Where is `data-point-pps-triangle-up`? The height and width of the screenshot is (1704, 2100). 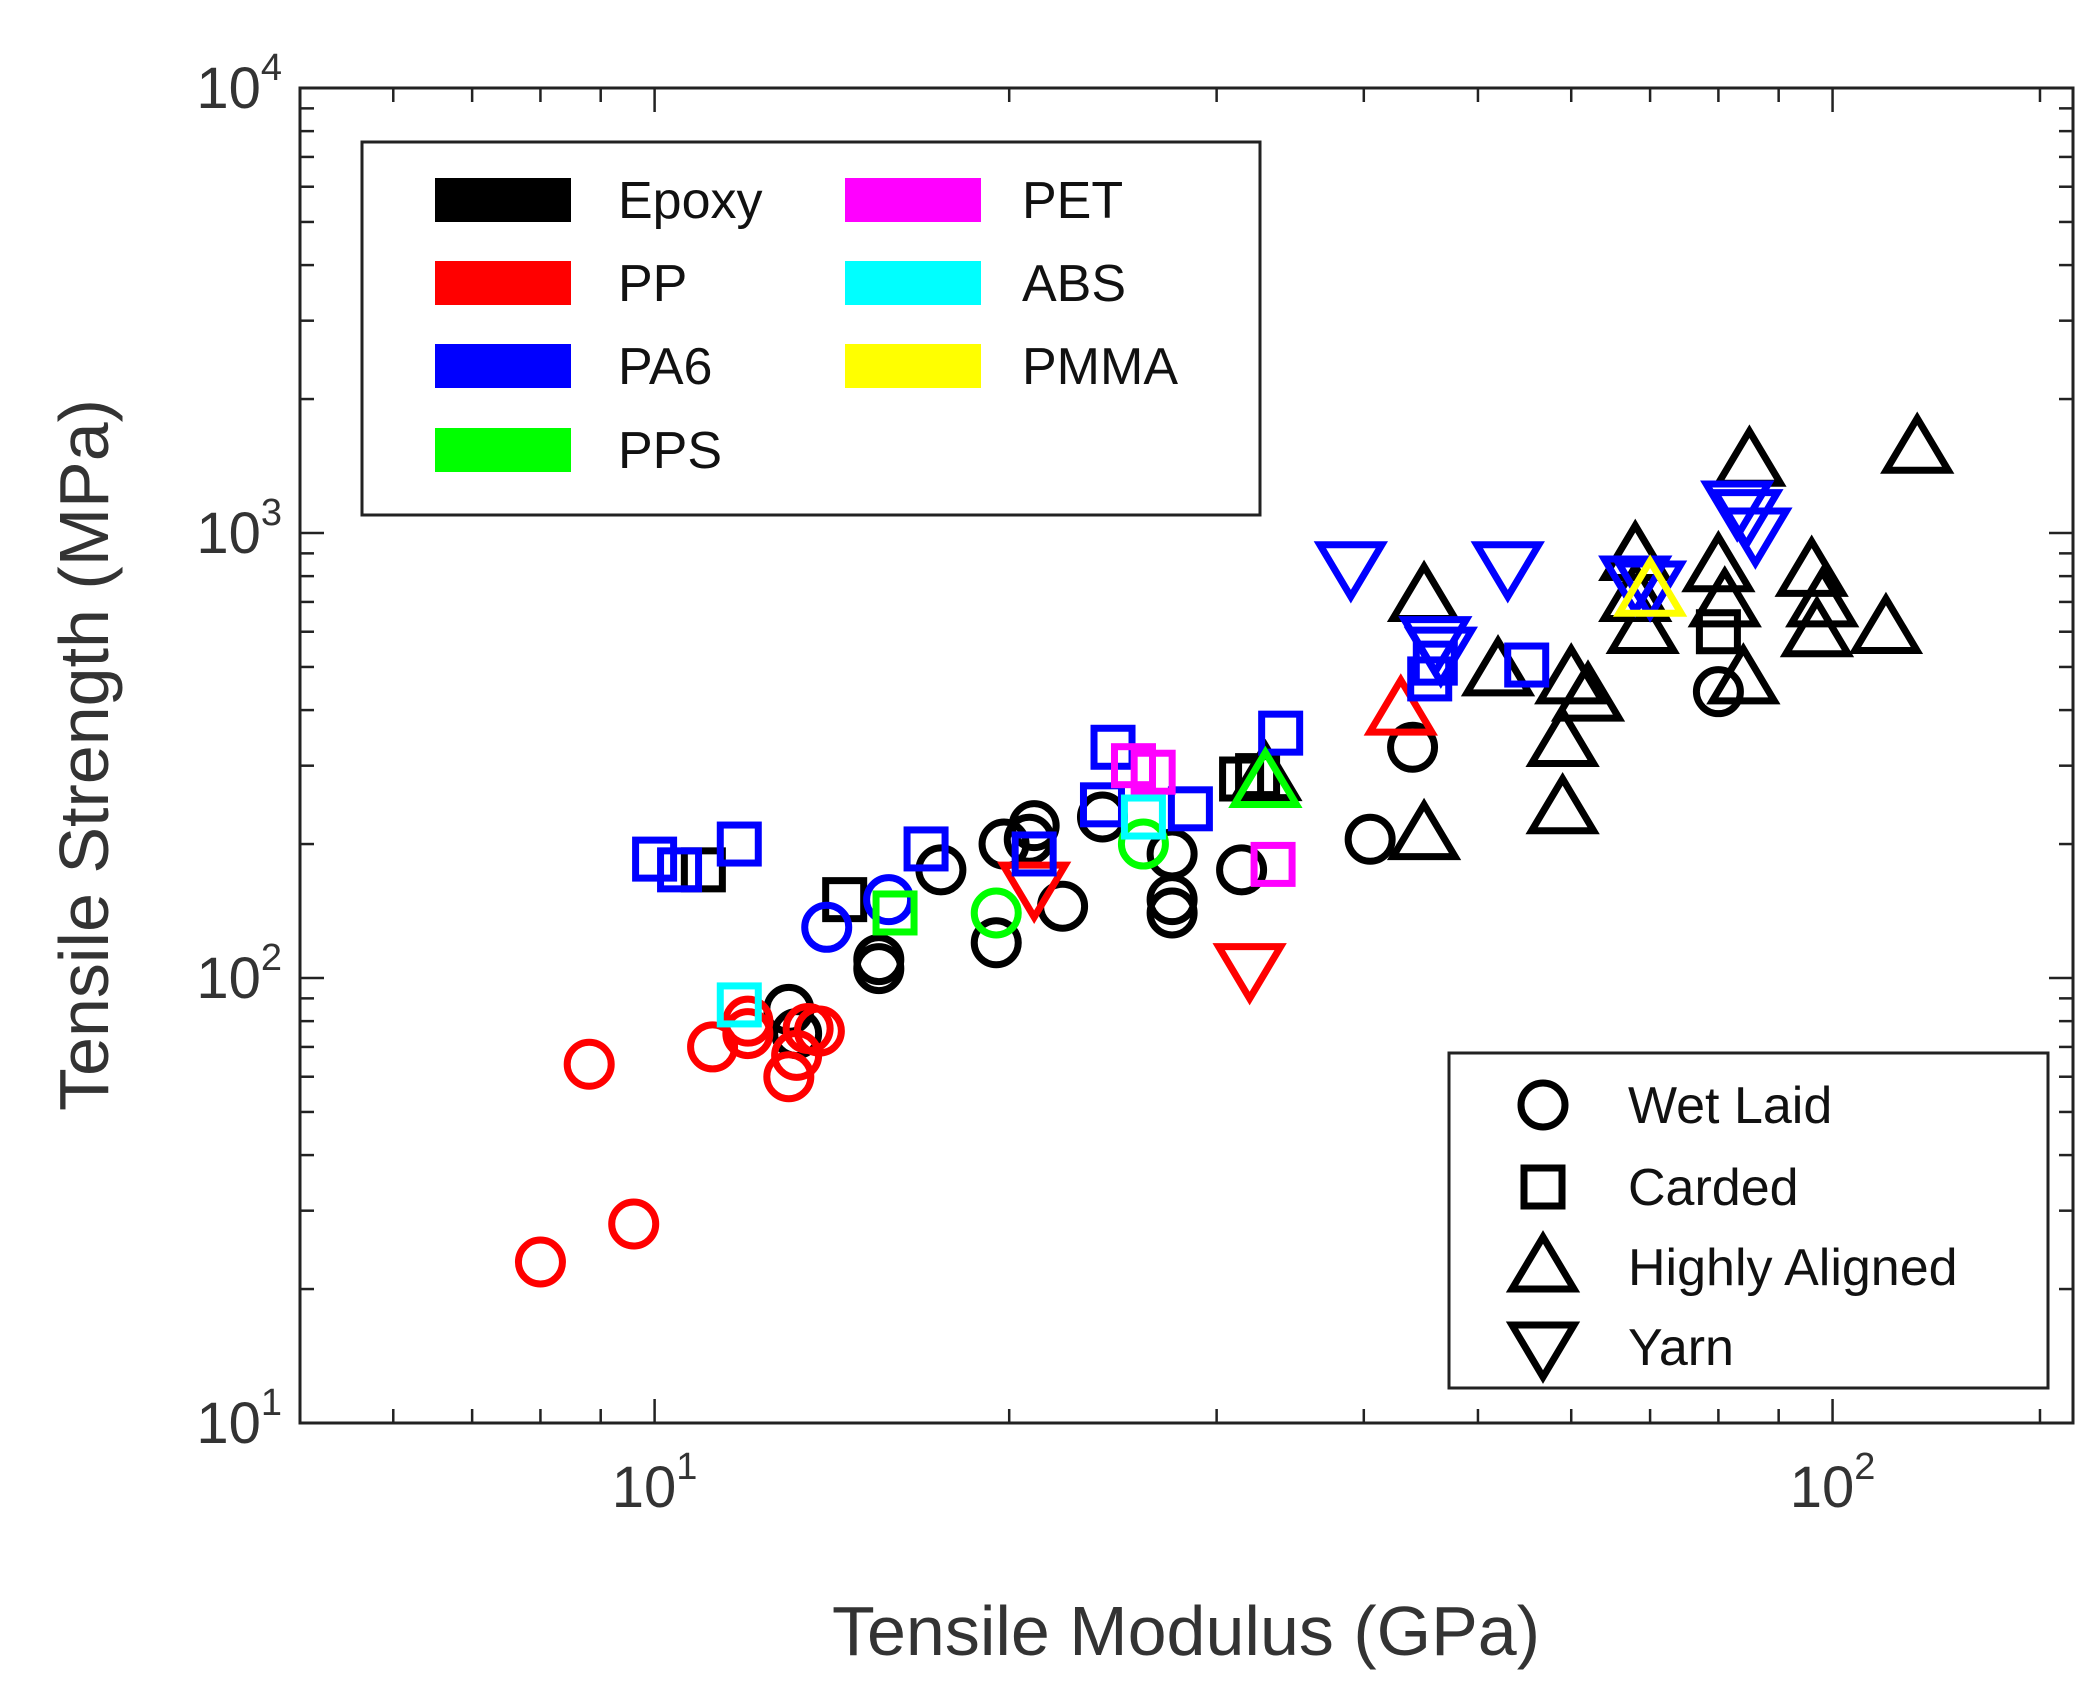 data-point-pps-triangle-up is located at coordinates (1265, 776).